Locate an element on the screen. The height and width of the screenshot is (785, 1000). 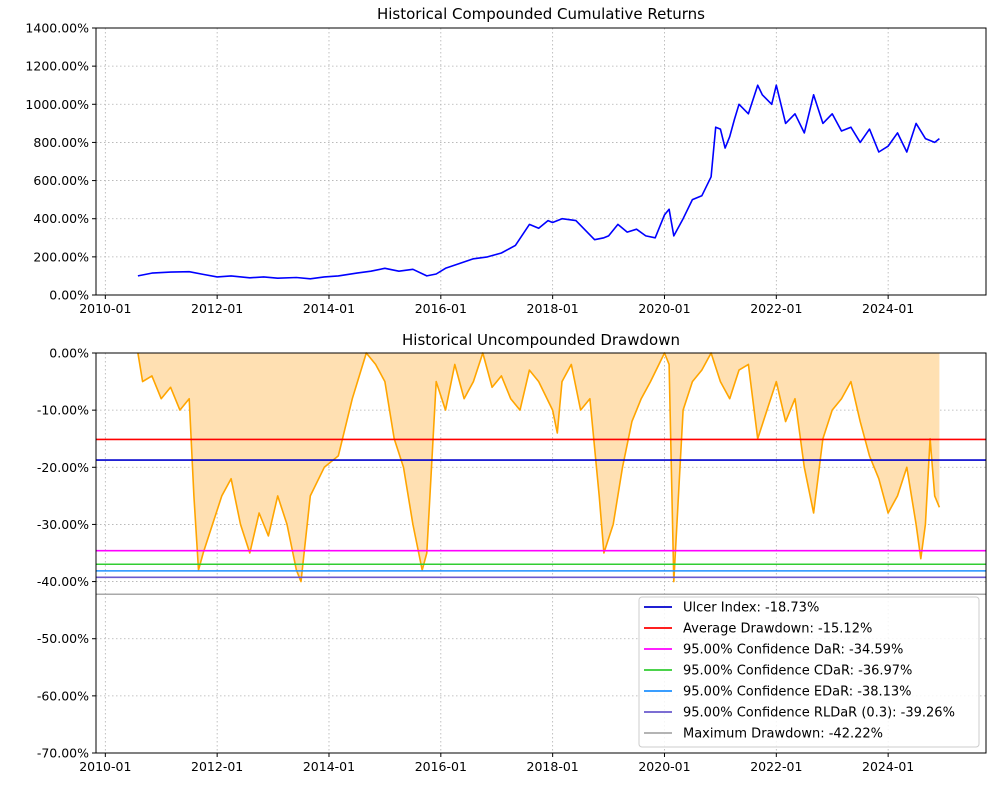
y-tick-label: 1400.00% is located at coordinates (57, 28).